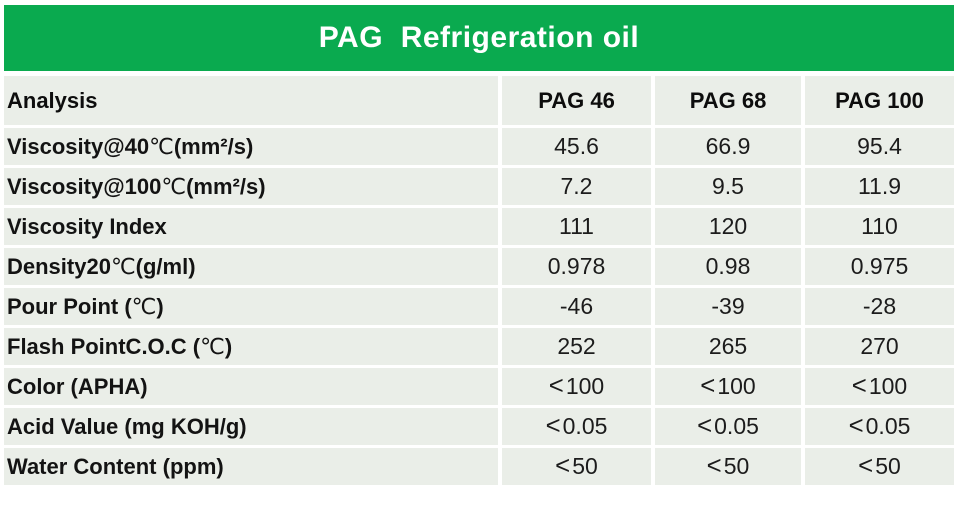 This screenshot has height=506, width=960. Describe the element at coordinates (576, 346) in the screenshot. I see `row-value: 252` at that location.